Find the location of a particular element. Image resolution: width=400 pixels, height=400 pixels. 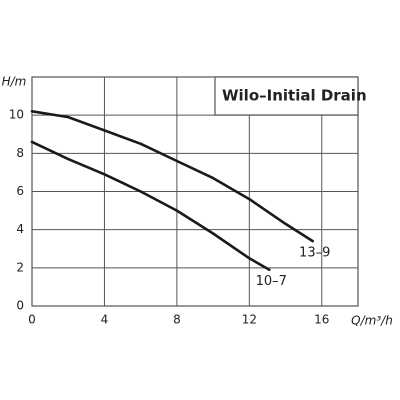

chart-title: Wilo–Initial Drain is located at coordinates (294, 96).